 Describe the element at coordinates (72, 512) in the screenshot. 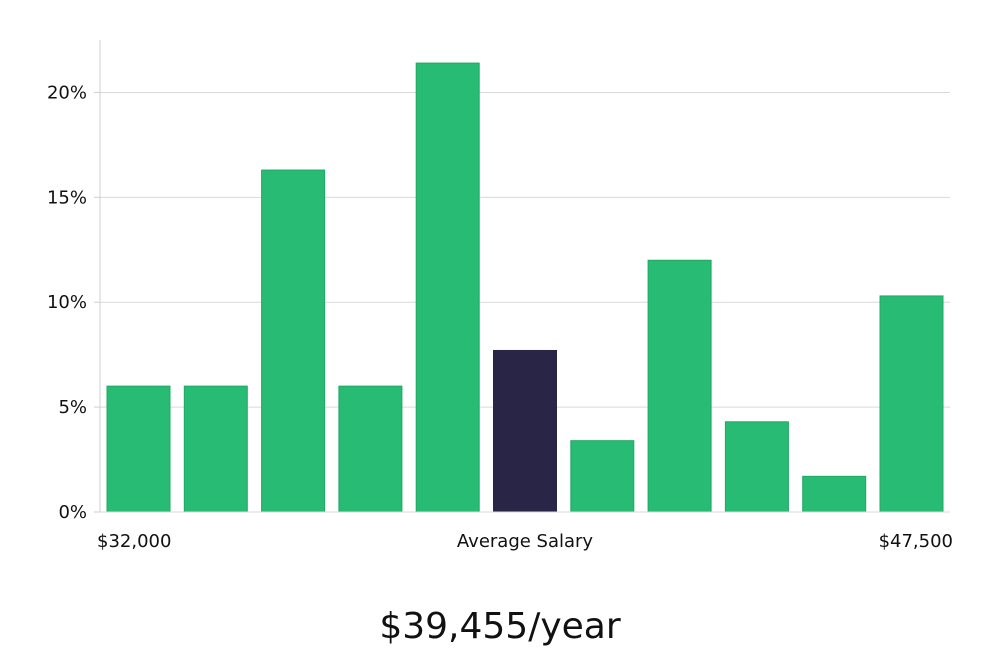

I see `y-tick-label: 0%` at that location.